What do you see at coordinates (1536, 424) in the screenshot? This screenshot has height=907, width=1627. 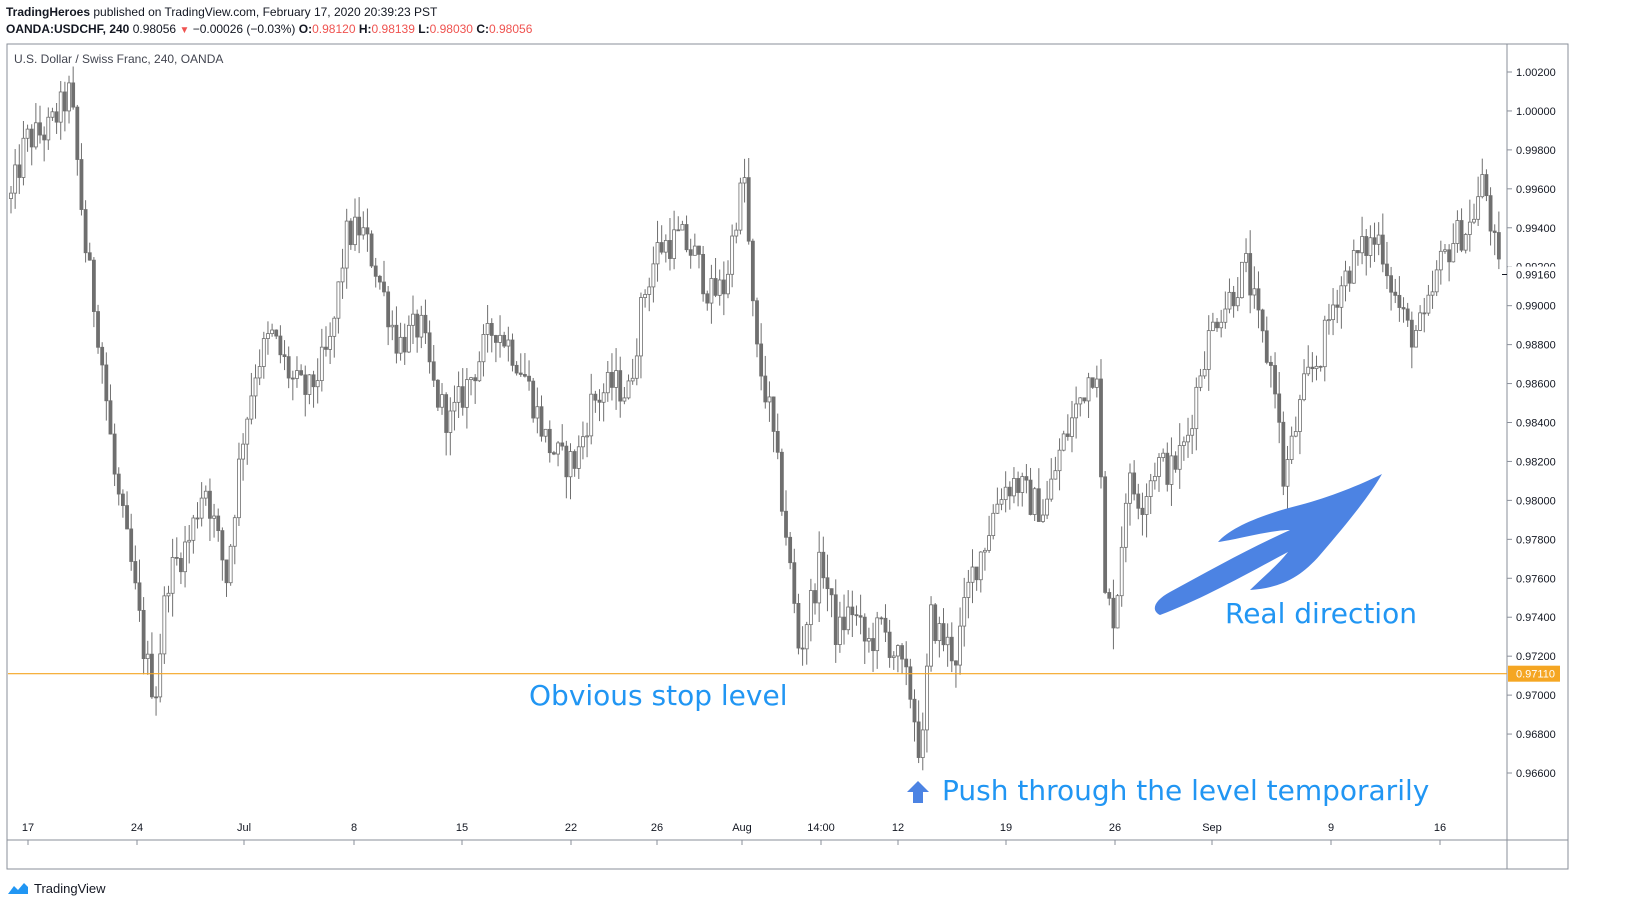 I see `y-tick-label: 0.98400` at bounding box center [1536, 424].